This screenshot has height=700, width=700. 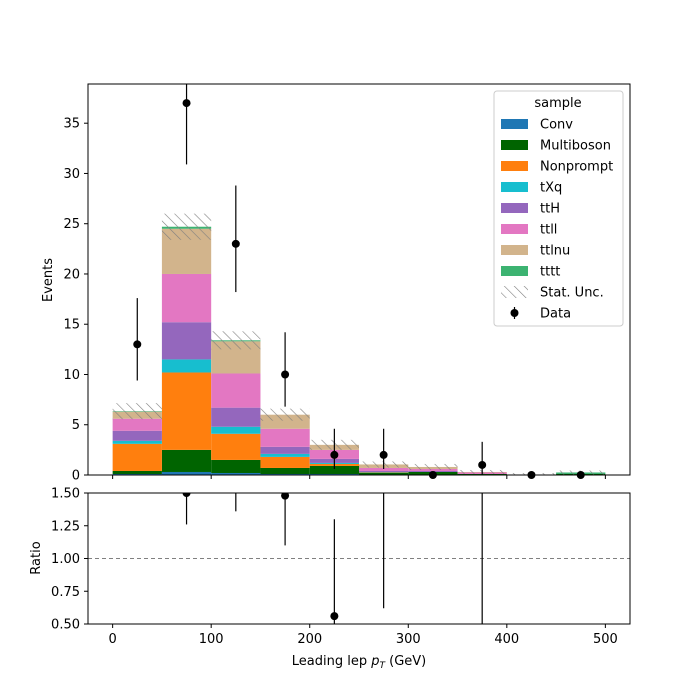 What do you see at coordinates (555, 314) in the screenshot?
I see `legend-label-data: Data` at bounding box center [555, 314].